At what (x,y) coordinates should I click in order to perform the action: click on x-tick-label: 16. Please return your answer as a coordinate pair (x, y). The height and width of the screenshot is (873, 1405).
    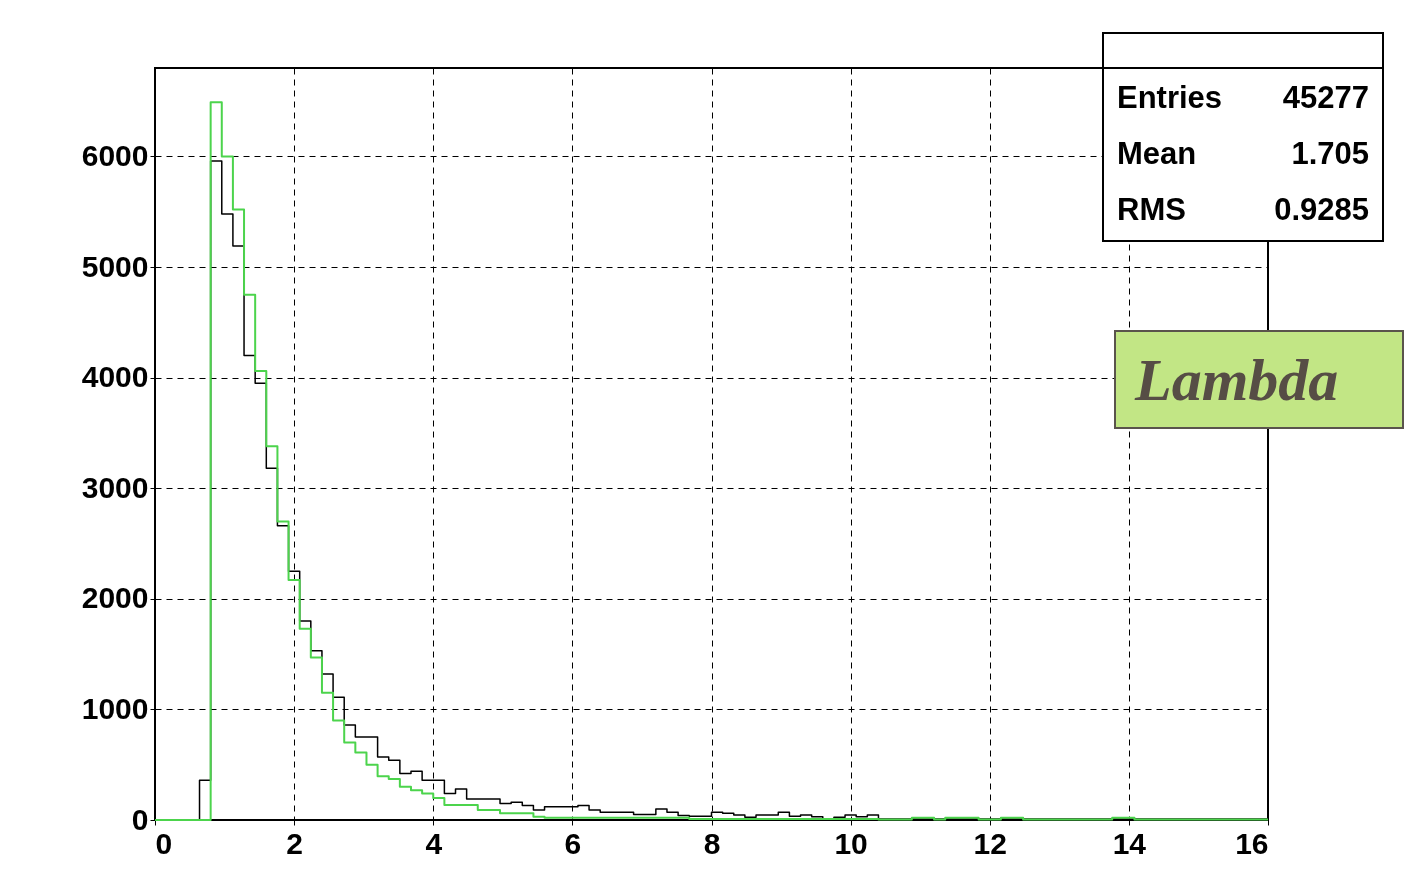
    Looking at the image, I should click on (1252, 843).